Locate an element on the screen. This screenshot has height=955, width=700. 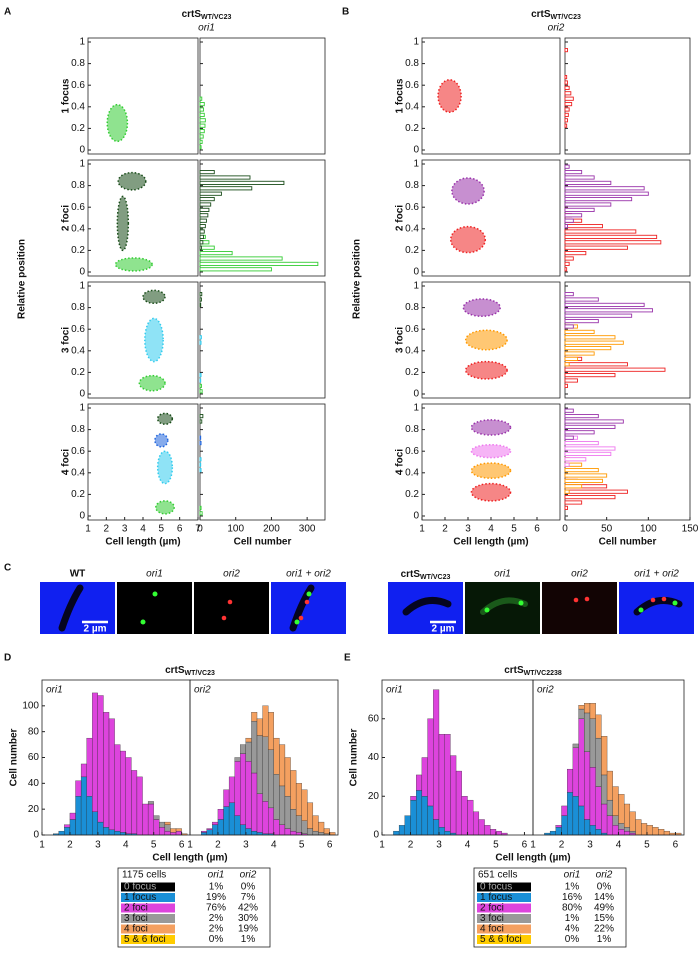
row-label: 1 focus is located at coordinates (66, 95).